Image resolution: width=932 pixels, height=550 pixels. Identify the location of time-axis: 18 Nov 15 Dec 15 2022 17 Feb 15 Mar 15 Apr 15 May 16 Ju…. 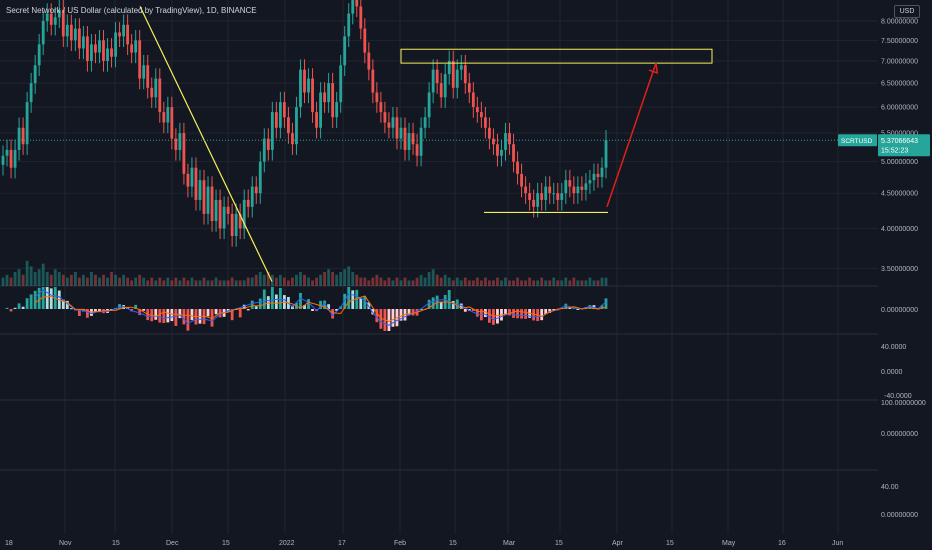
(466, 542).